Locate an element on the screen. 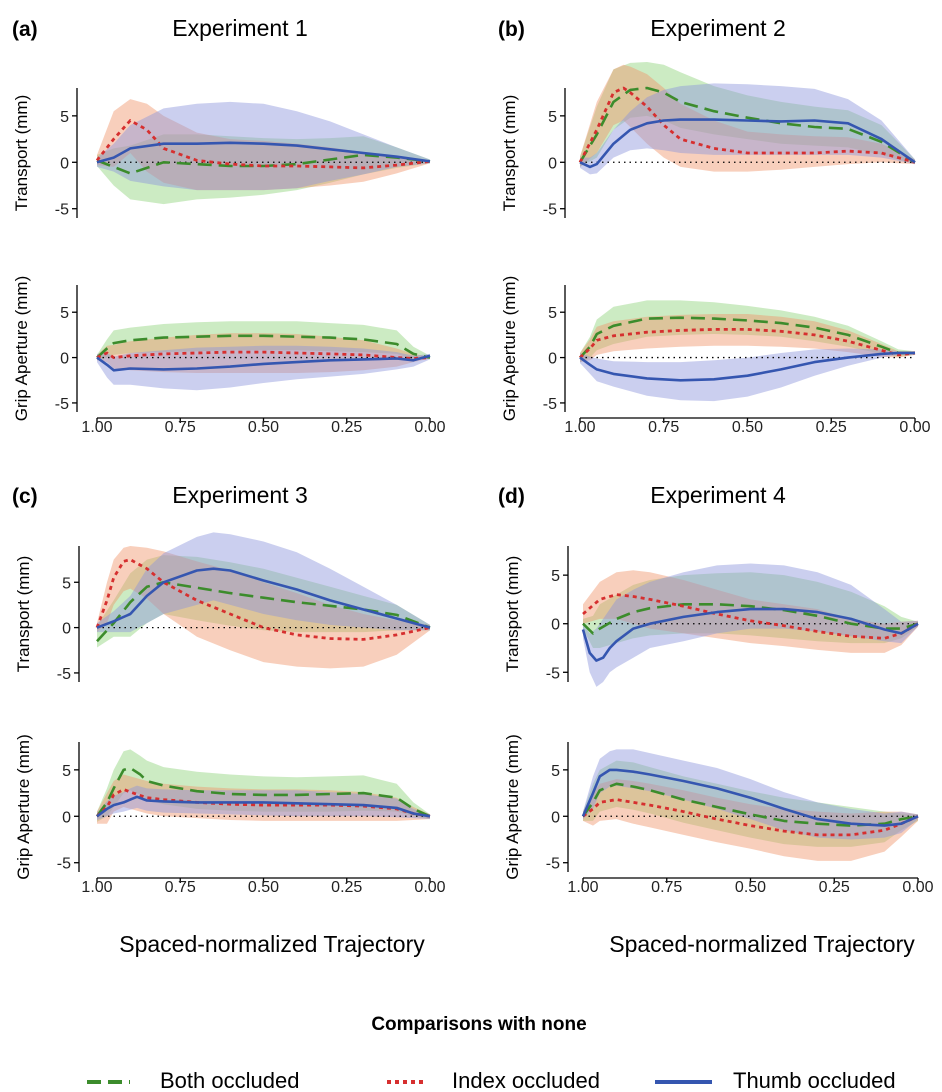 This screenshot has height=1092, width=942. x-axis-label-left: Spaced-normalized Trajectory is located at coordinates (272, 944).